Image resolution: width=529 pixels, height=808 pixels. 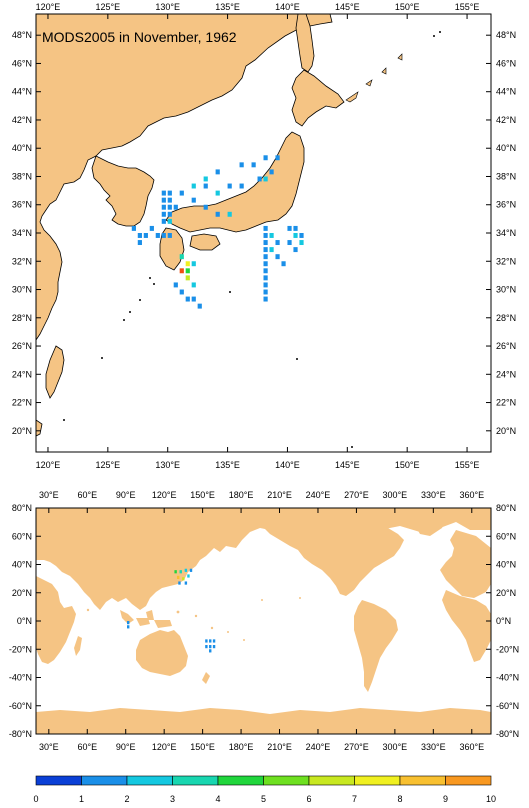 I want to click on colorbar-swatches, so click(x=263, y=780).